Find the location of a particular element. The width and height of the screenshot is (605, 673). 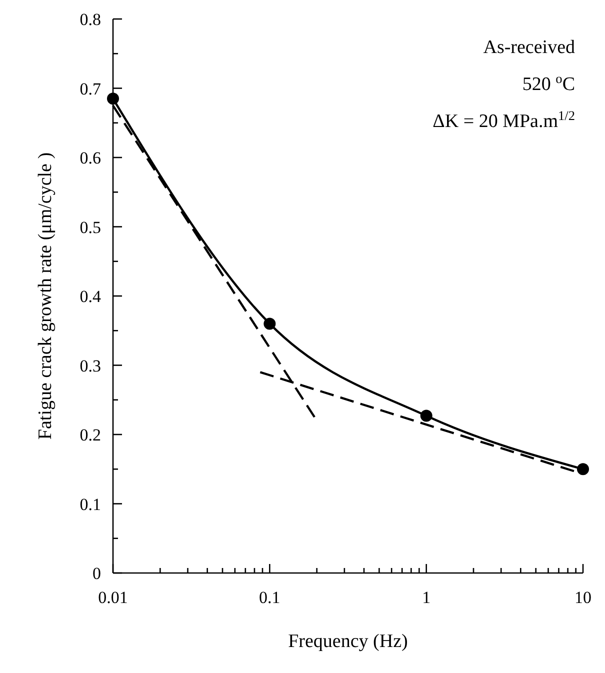

x-tick-label: 1 is located at coordinates (426, 597).